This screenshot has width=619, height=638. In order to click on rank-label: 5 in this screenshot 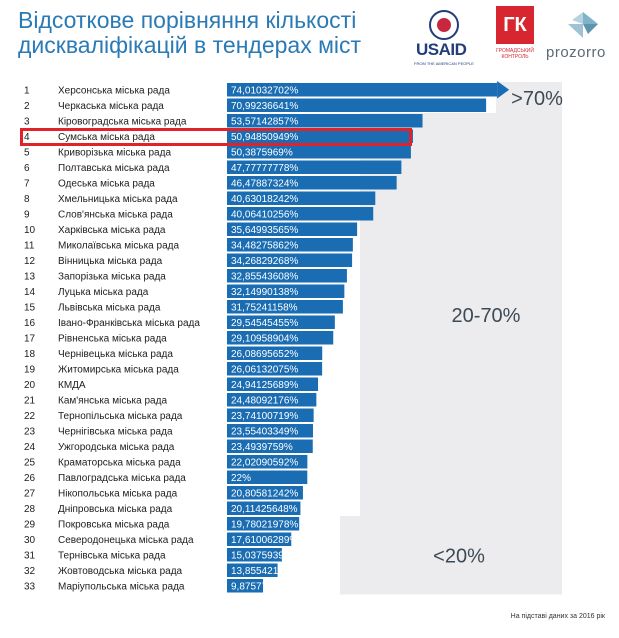, I will do `click(27, 153)`.